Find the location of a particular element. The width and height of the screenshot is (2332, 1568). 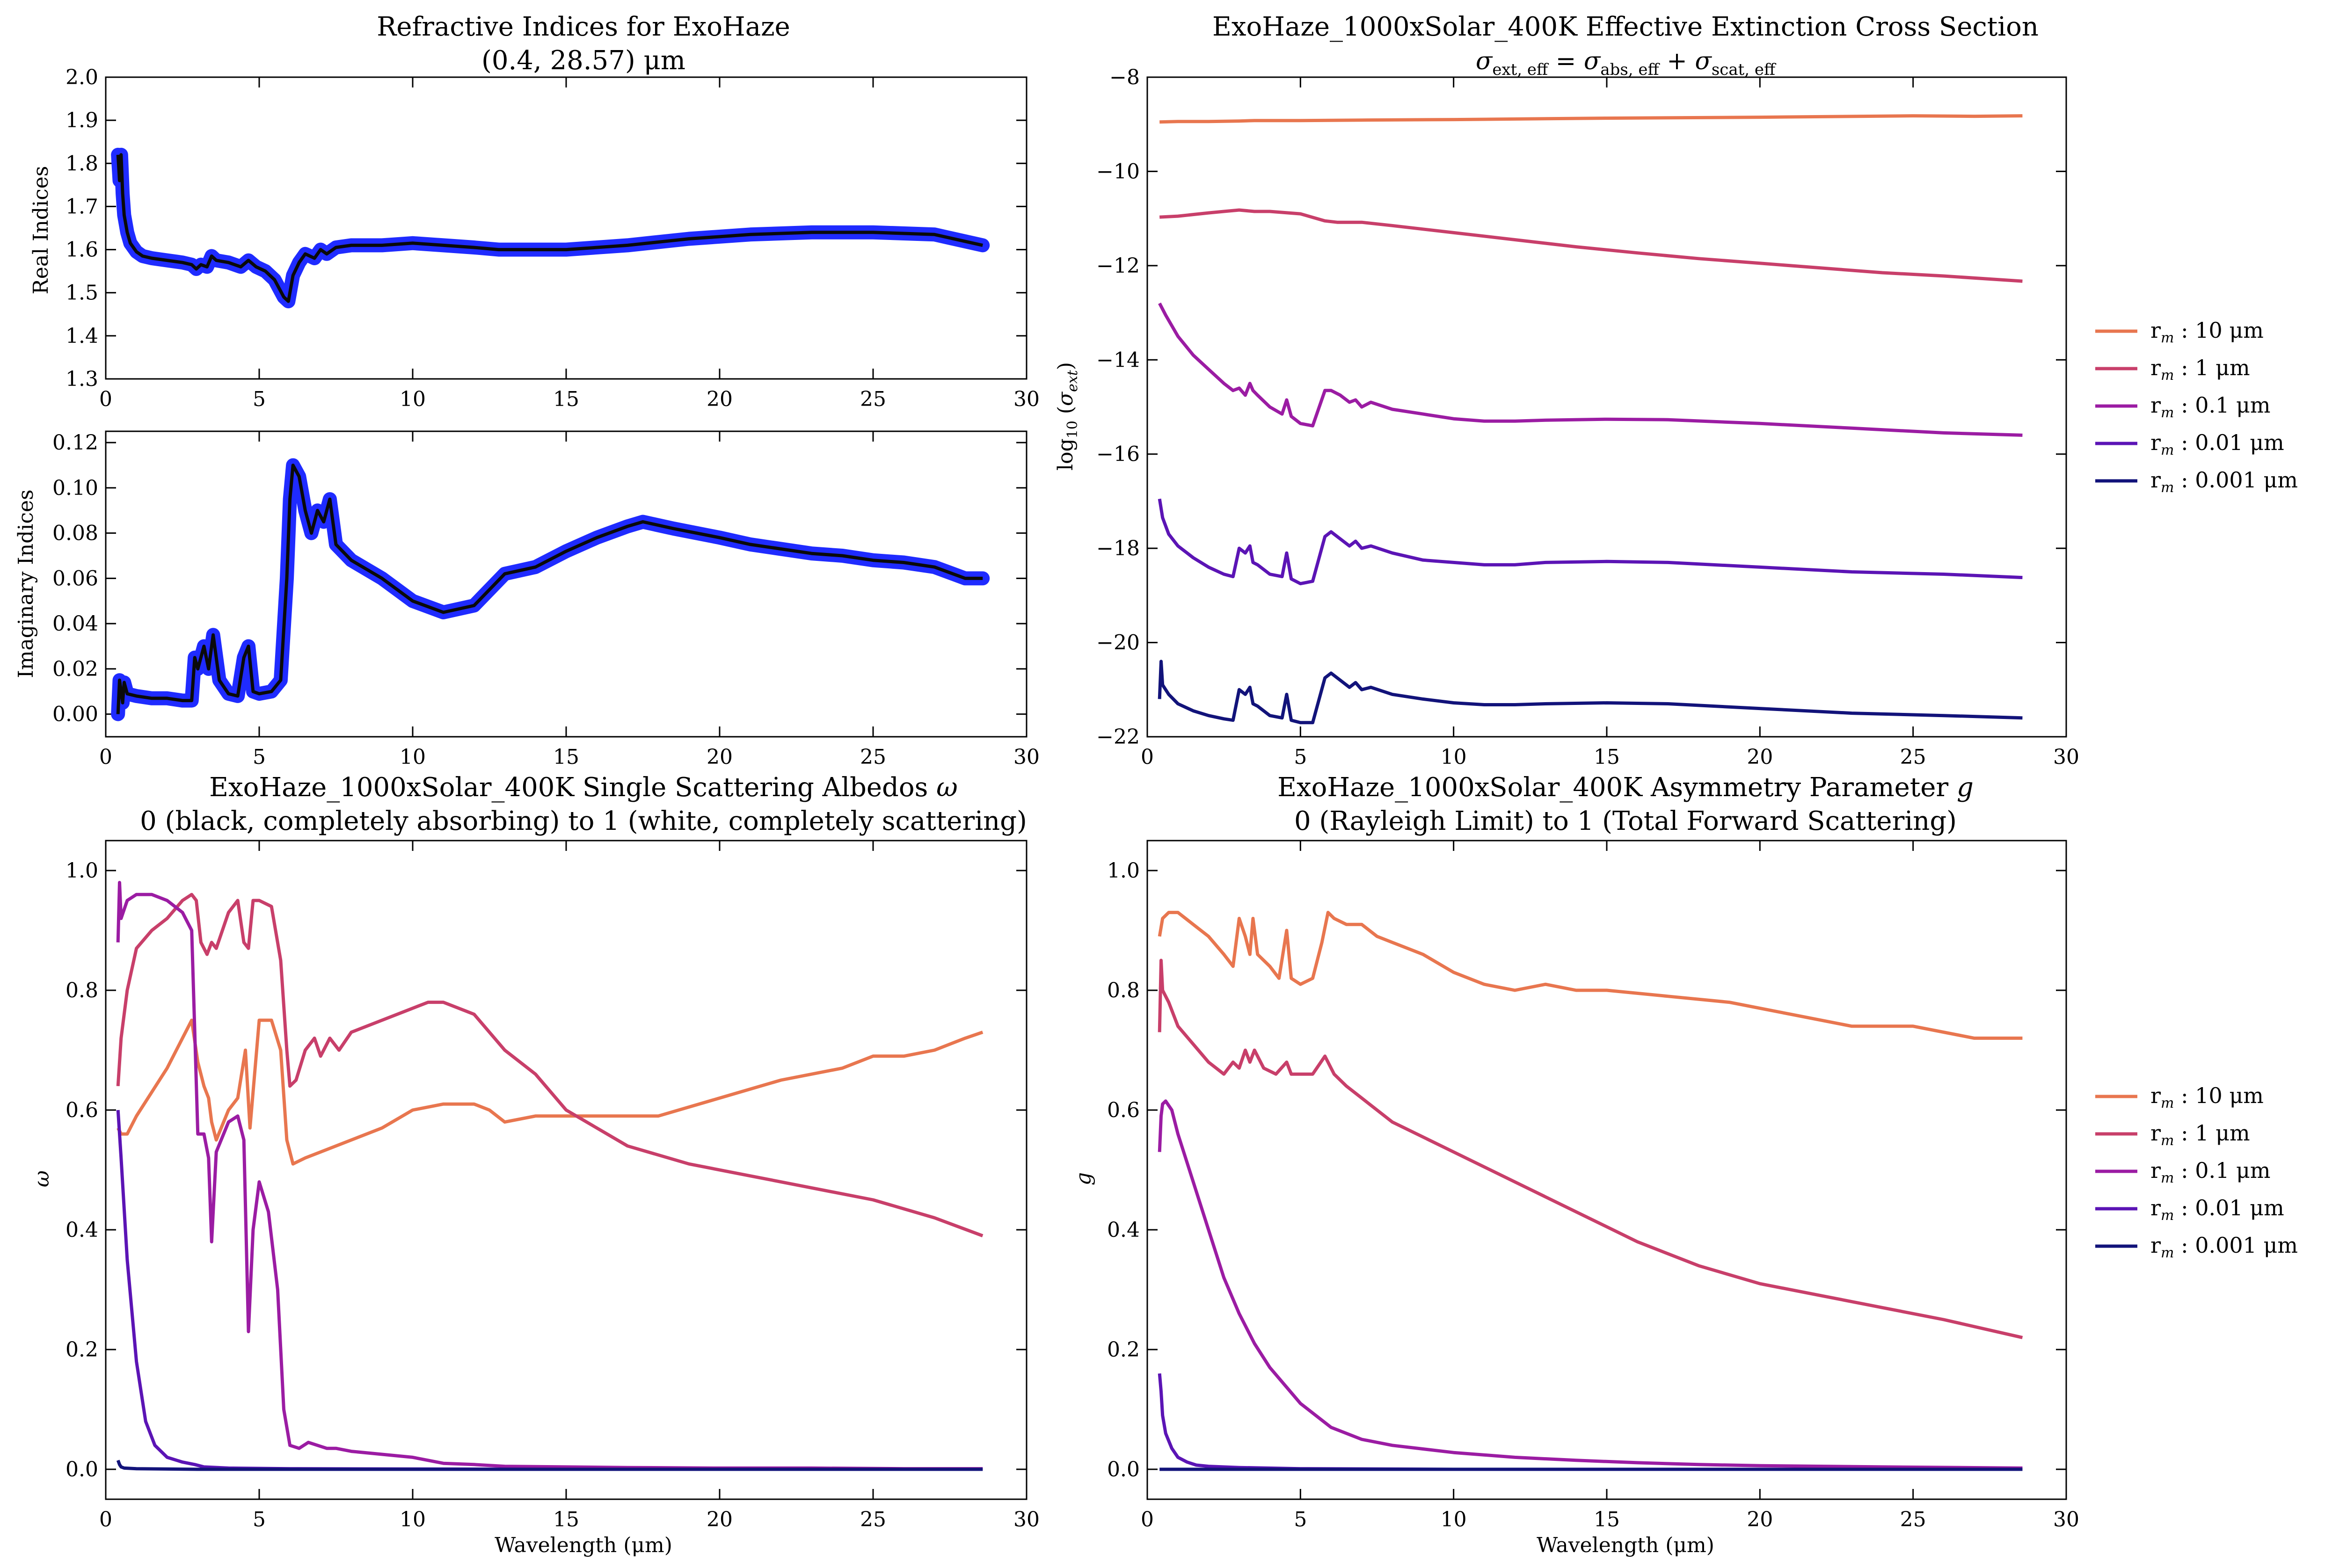

extinction-ylabel-sub: ext is located at coordinates (1073, 381).